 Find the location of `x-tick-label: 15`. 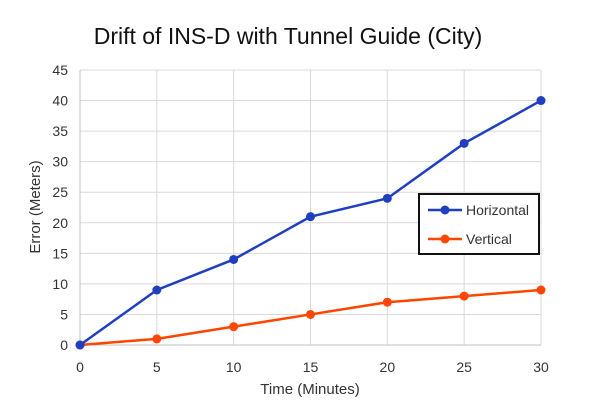

x-tick-label: 15 is located at coordinates (311, 367).